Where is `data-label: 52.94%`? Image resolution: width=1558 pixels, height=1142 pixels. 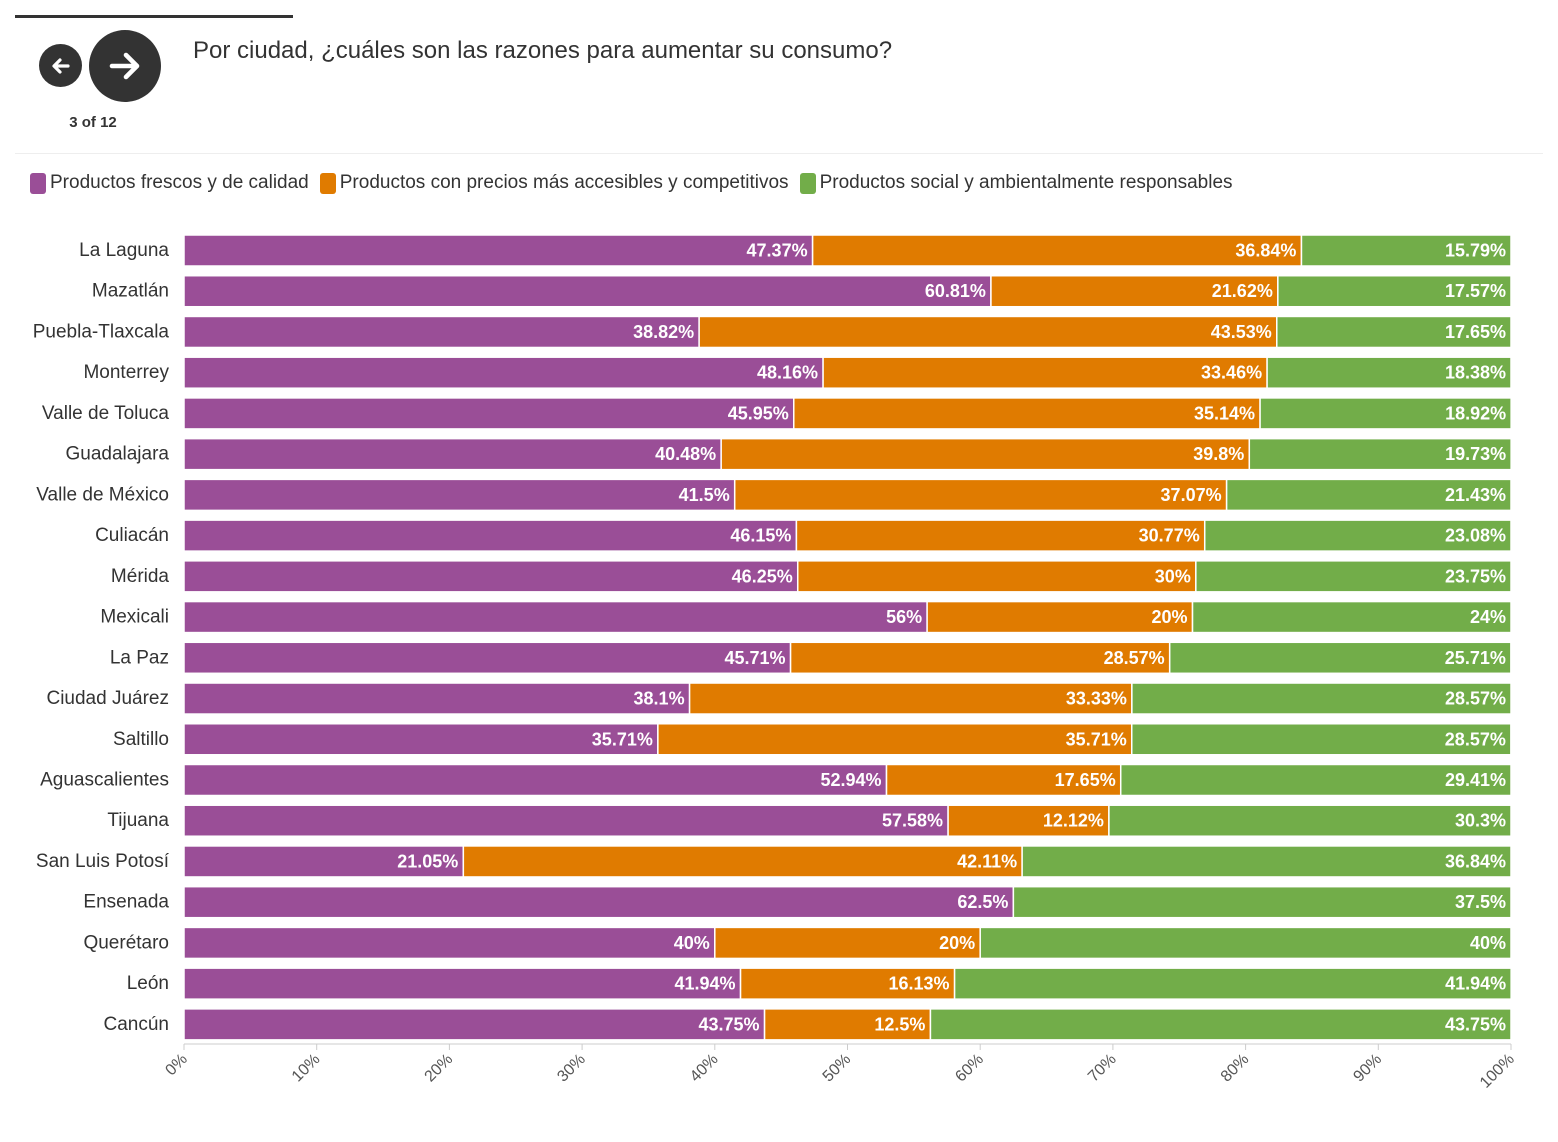 data-label: 52.94% is located at coordinates (850, 780).